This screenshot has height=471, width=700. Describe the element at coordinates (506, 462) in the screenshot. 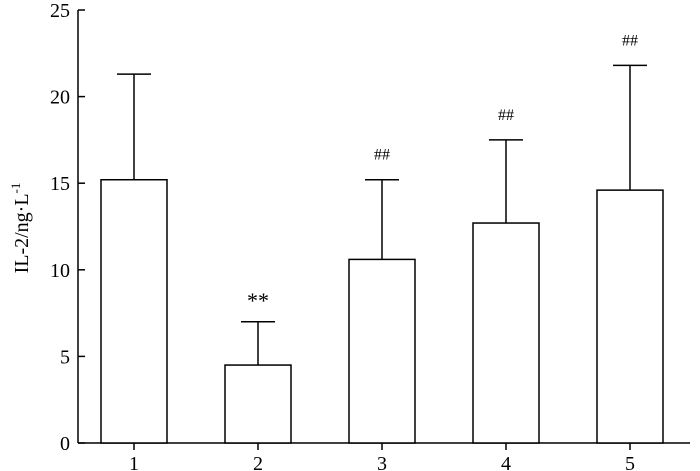

I see `x-tick-label: 4` at that location.